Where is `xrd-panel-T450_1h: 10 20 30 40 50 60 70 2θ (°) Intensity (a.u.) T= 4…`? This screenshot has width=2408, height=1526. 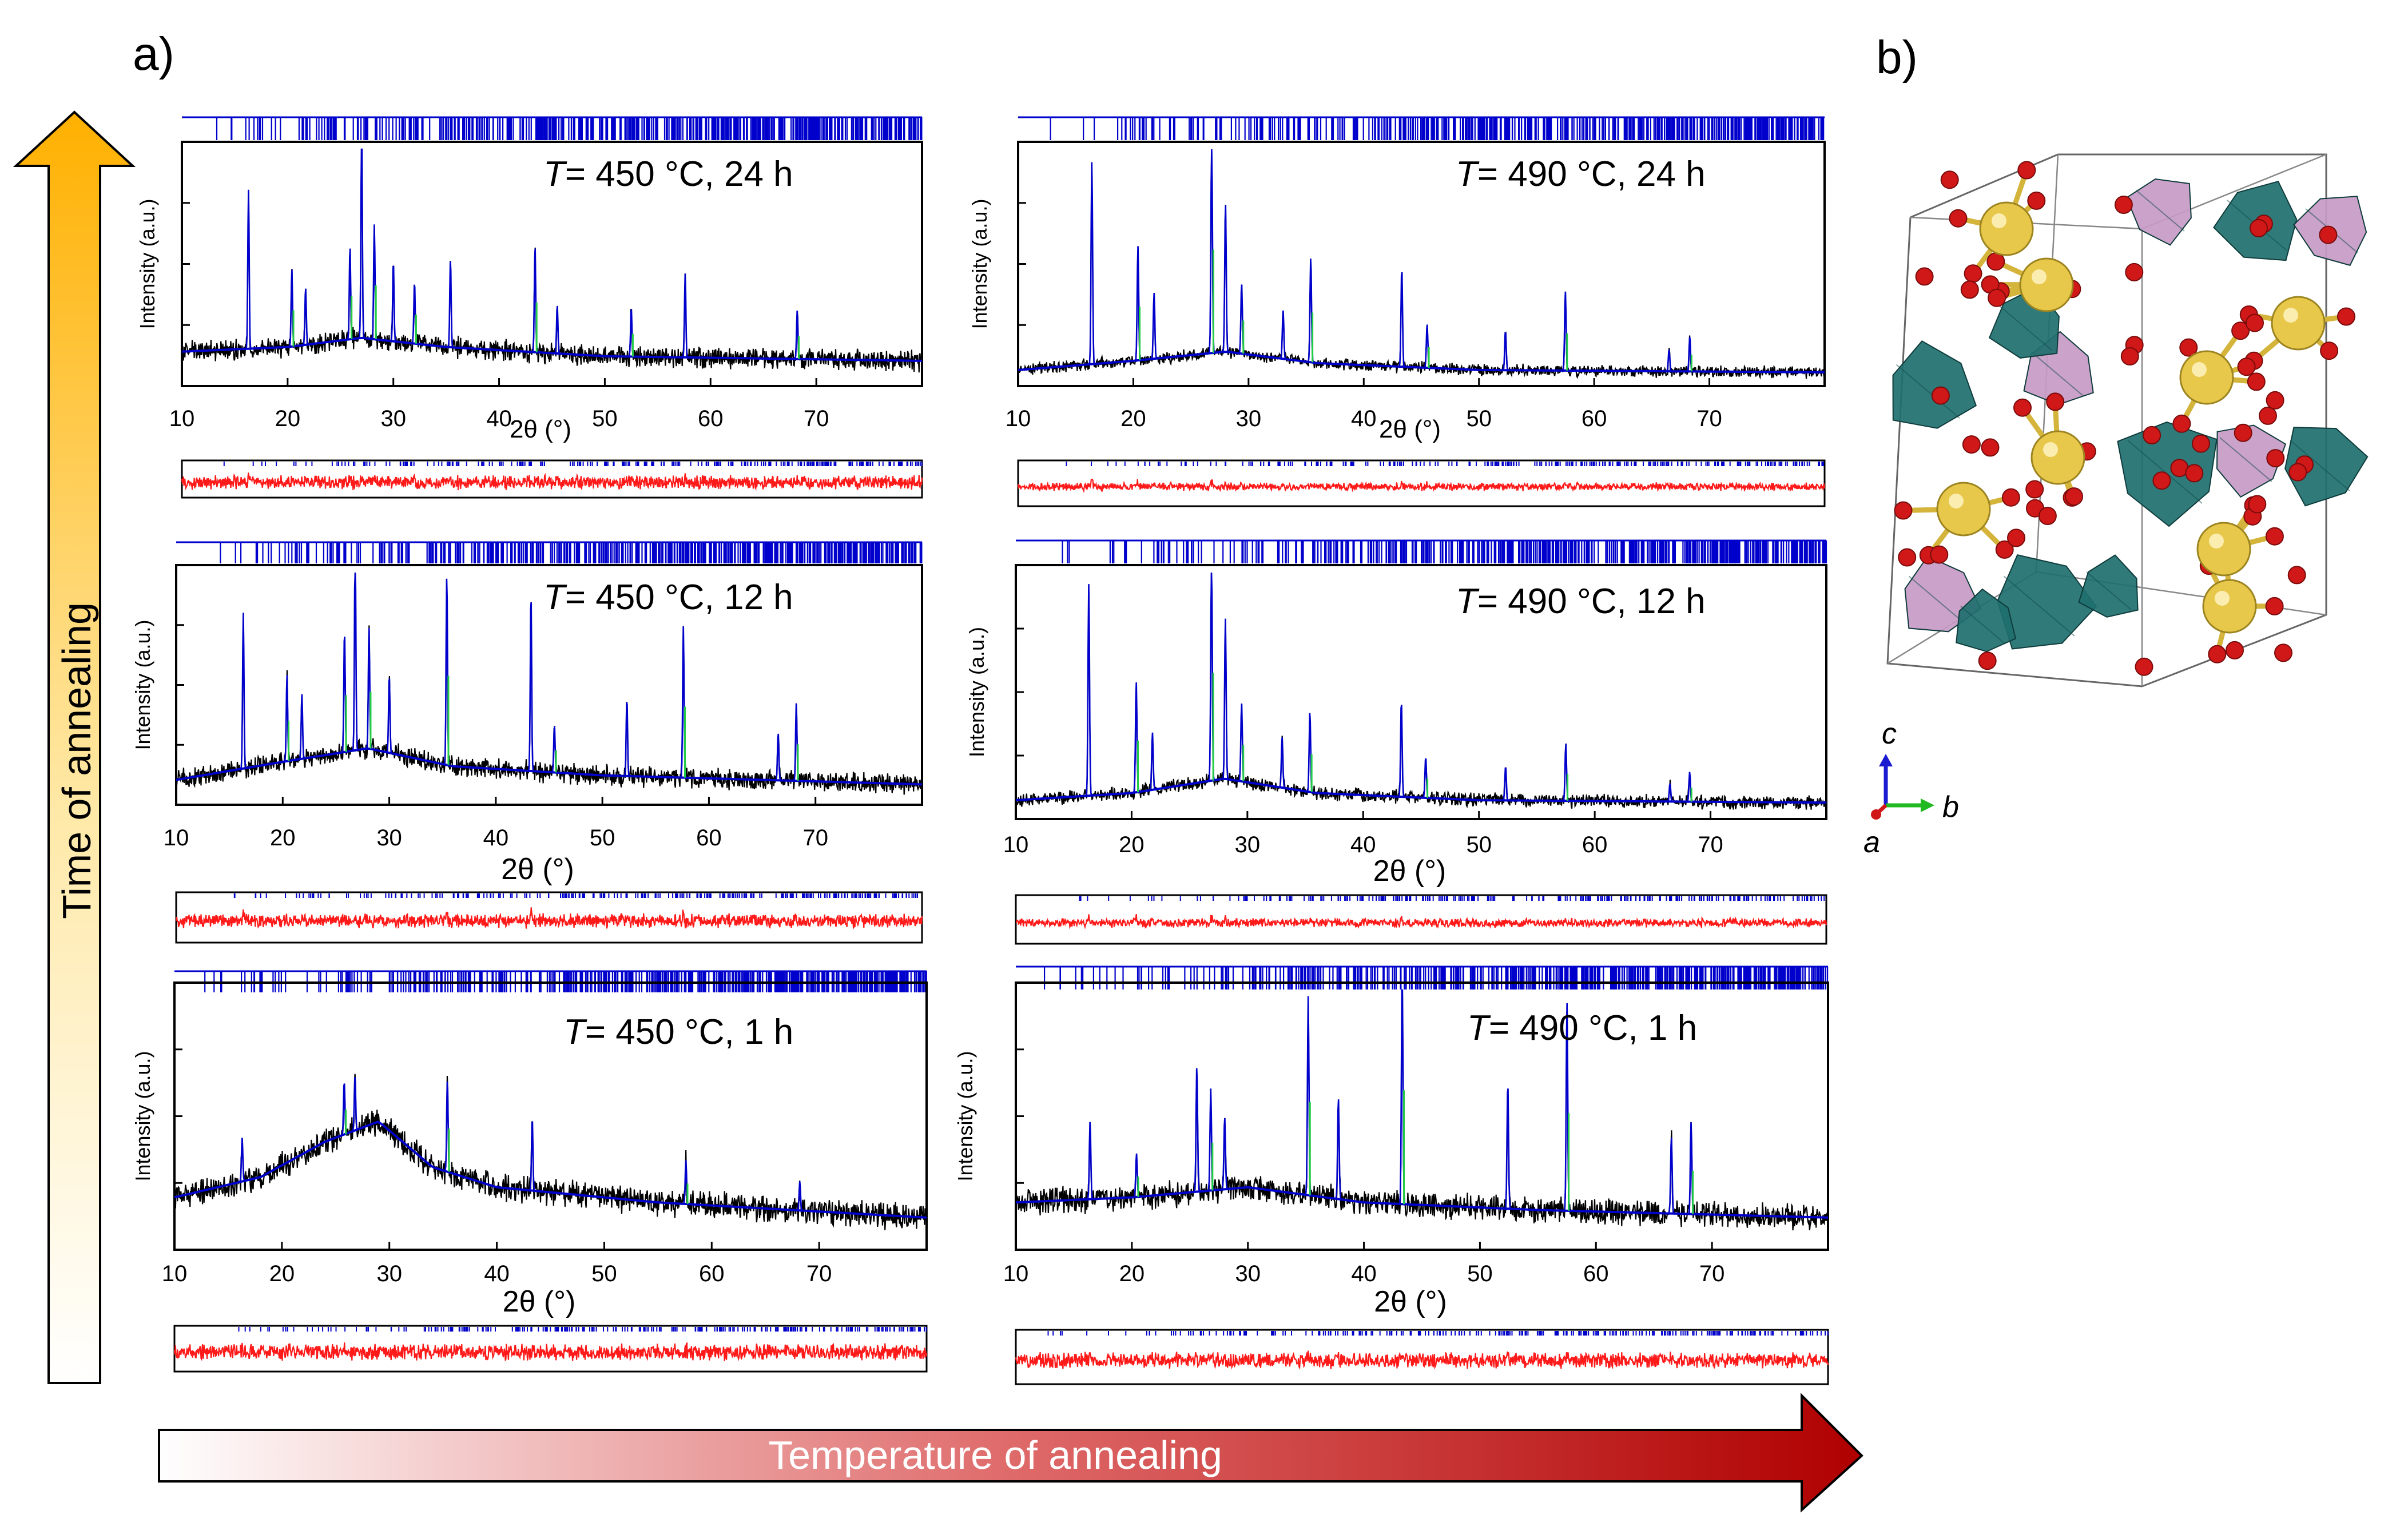
xrd-panel-T450_1h: 10 20 30 40 50 60 70 2θ (°) Intensity (a.u.) T= 4… is located at coordinates (529, 1171).